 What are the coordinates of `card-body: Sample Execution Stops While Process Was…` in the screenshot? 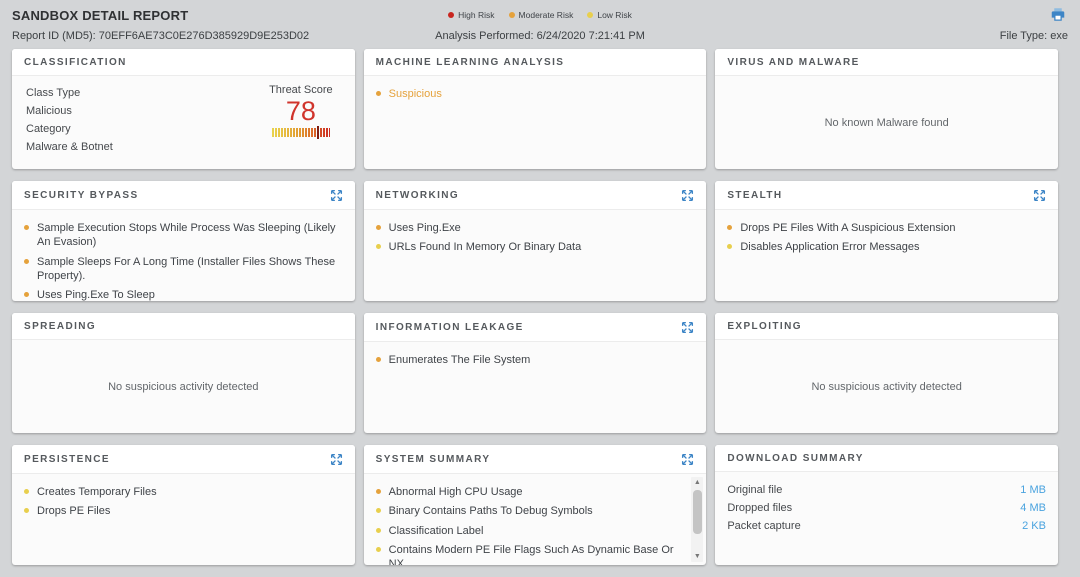 It's located at (183, 255).